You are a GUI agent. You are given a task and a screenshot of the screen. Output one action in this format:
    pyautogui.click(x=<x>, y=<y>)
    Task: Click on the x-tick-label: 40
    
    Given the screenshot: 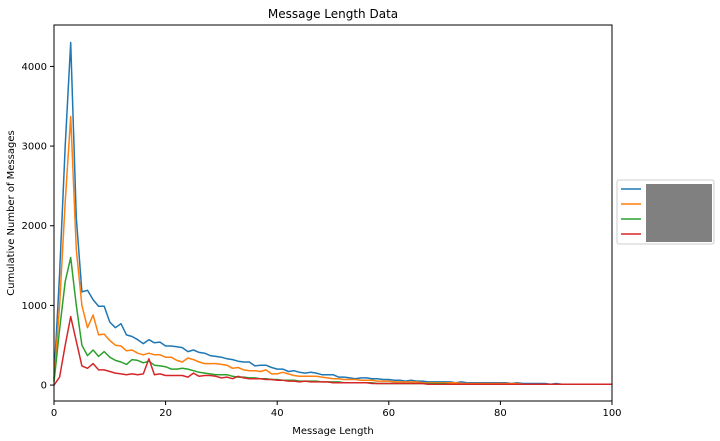 What is the action you would take?
    pyautogui.click(x=277, y=413)
    